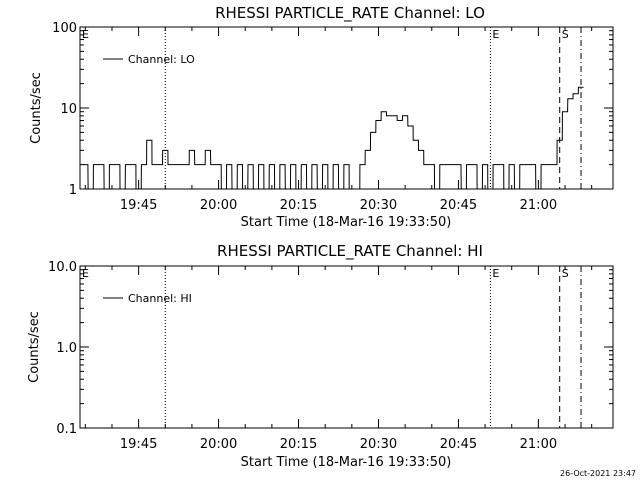 Image resolution: width=640 pixels, height=480 pixels. I want to click on lo-y-tick-label: 10, so click(68, 109).